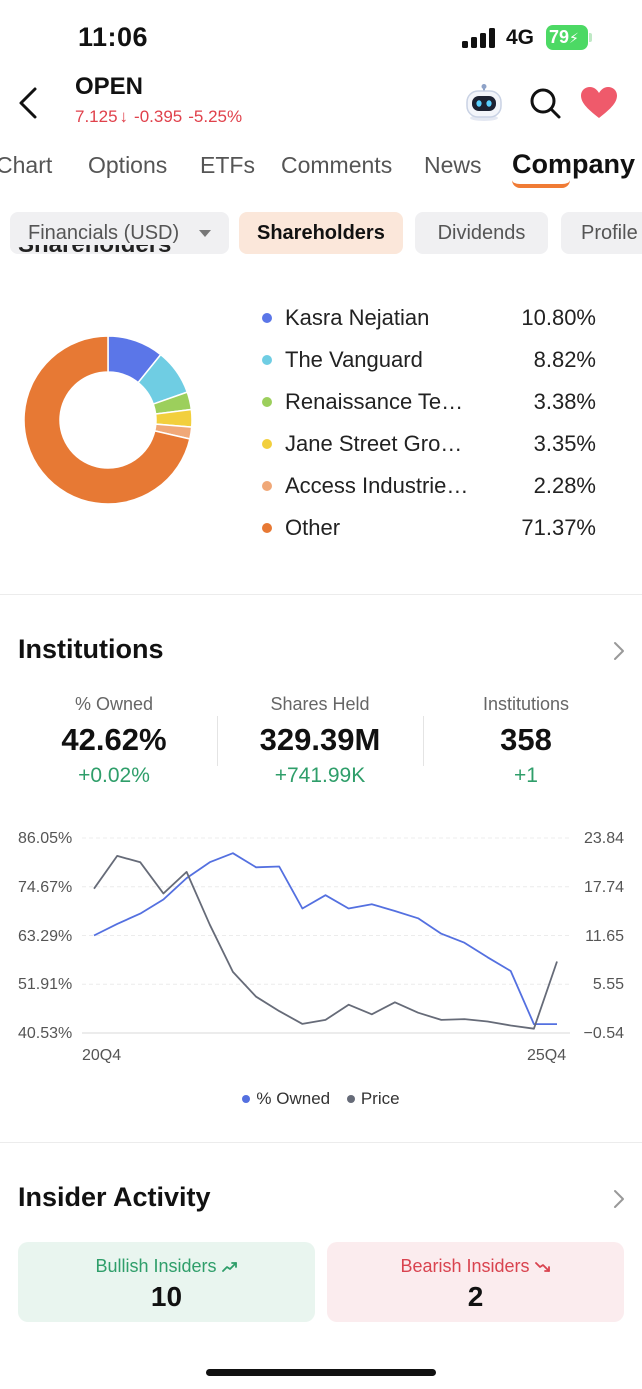 The image size is (642, 1389). Describe the element at coordinates (337, 165) in the screenshot. I see `tab-comments: Comments` at that location.